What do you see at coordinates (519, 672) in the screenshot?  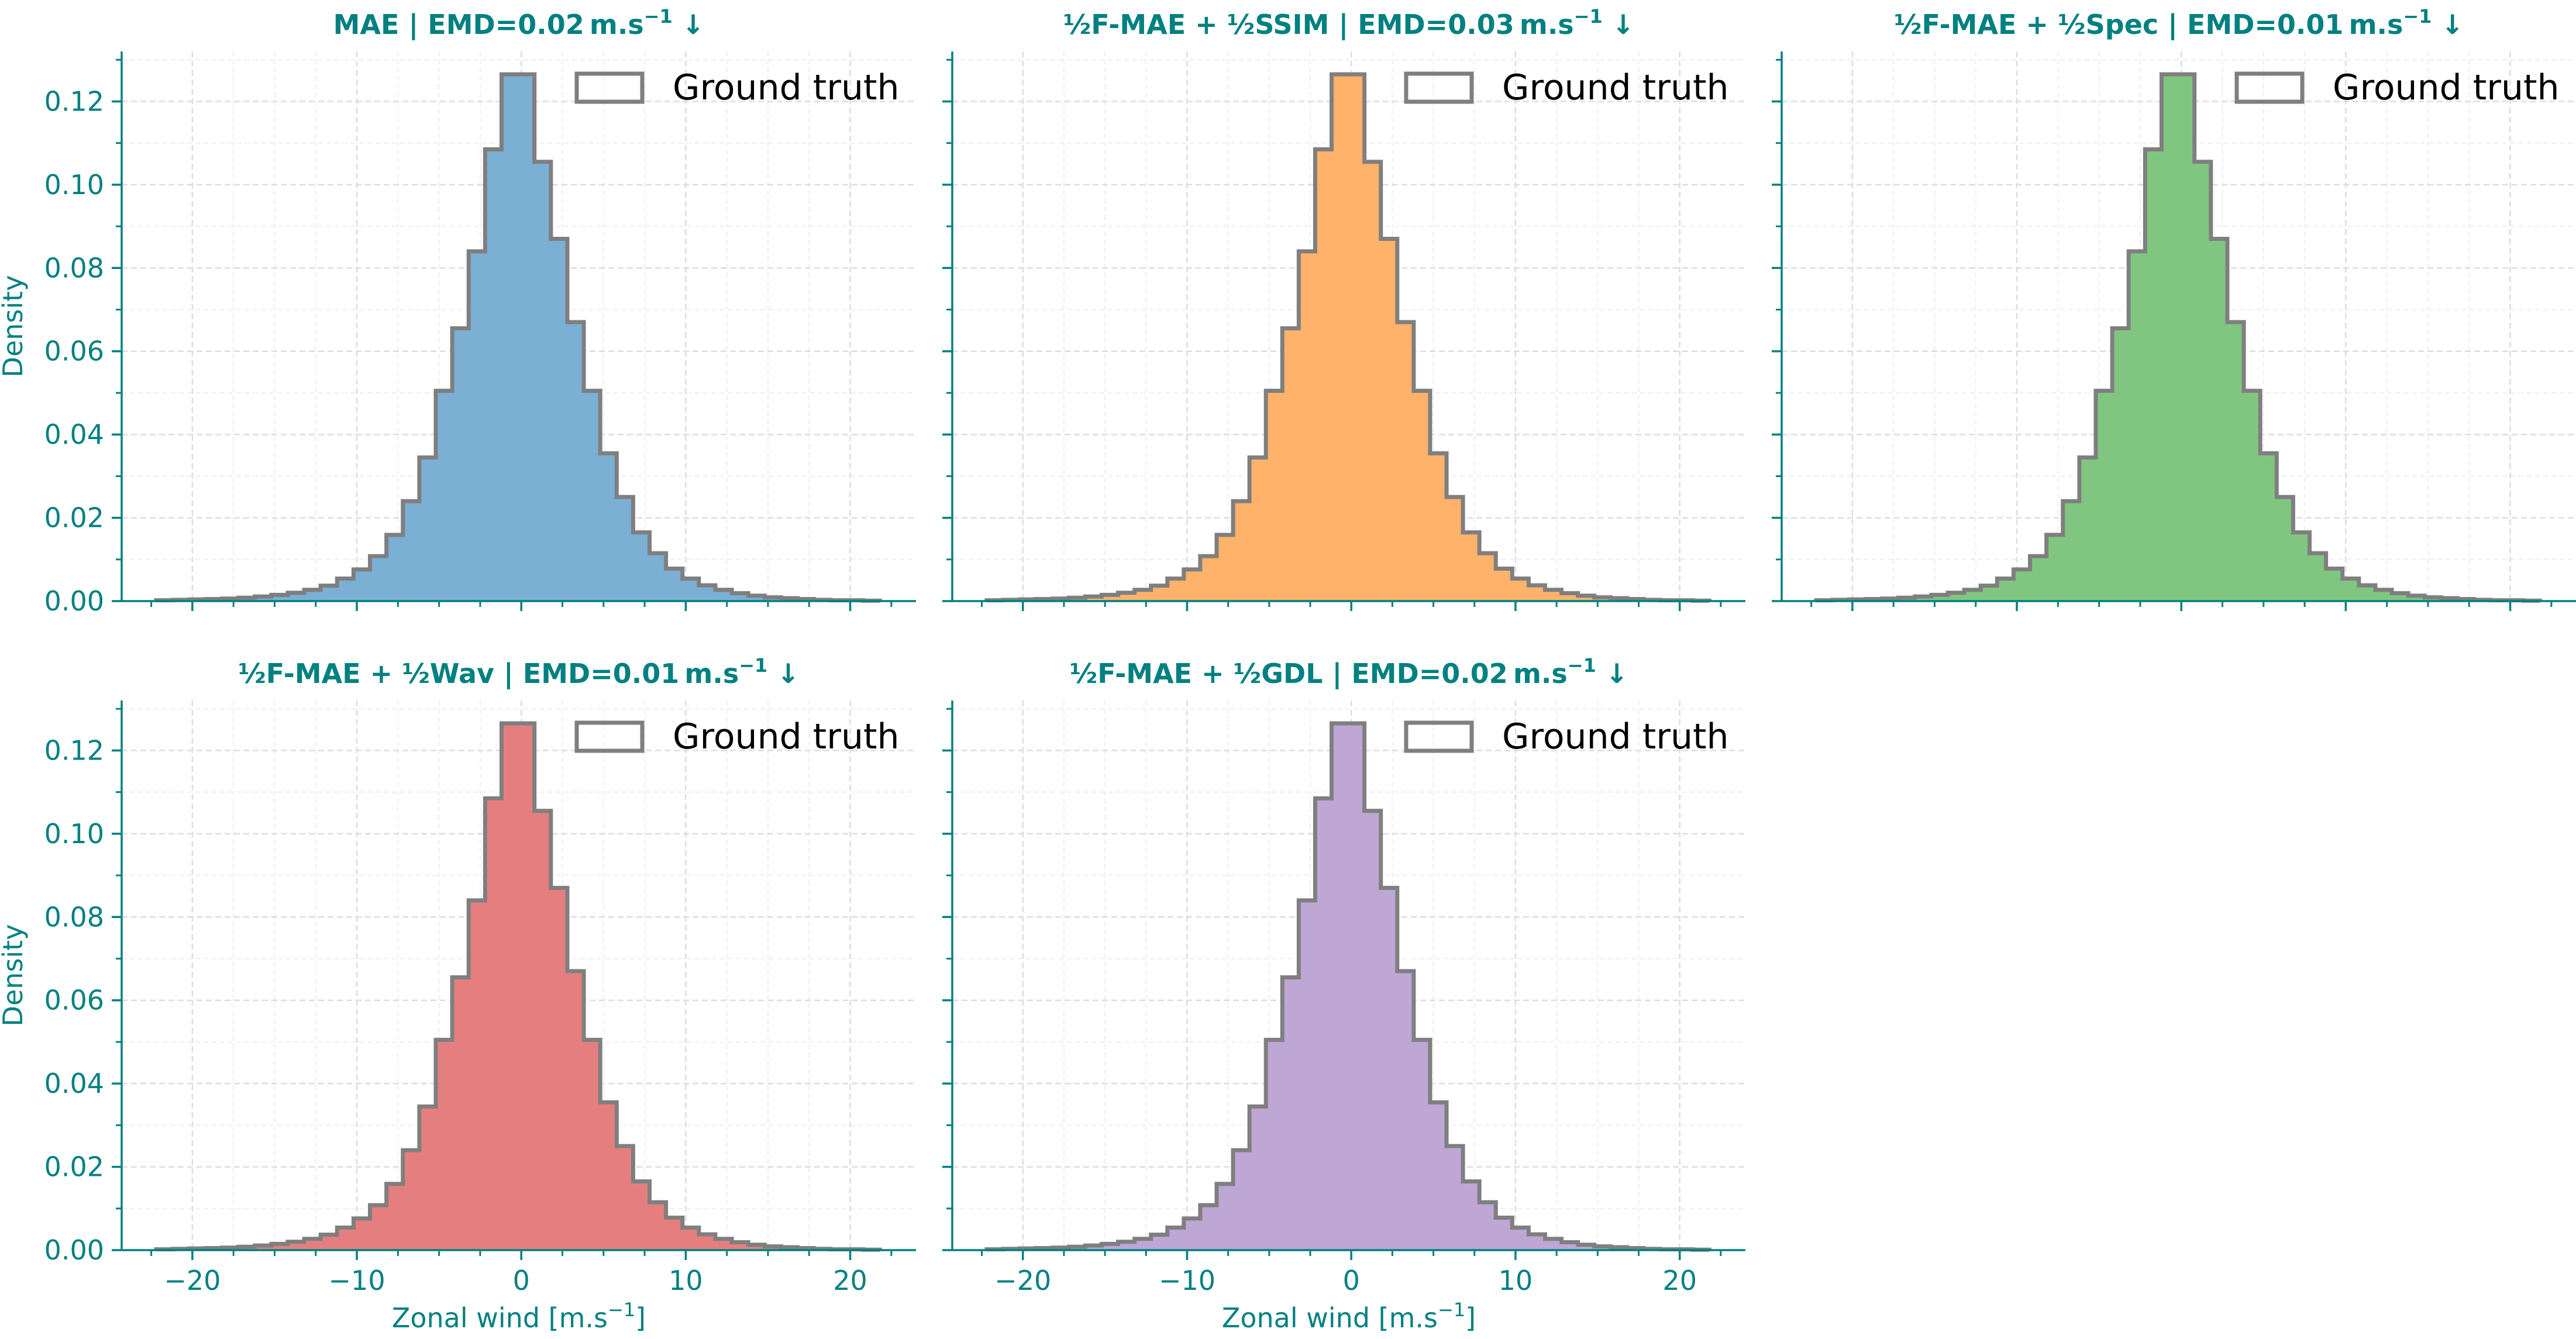 I see `panel-title: ½F-MAE + ½Wav | EMD=0.01 m.s−1 ↓` at bounding box center [519, 672].